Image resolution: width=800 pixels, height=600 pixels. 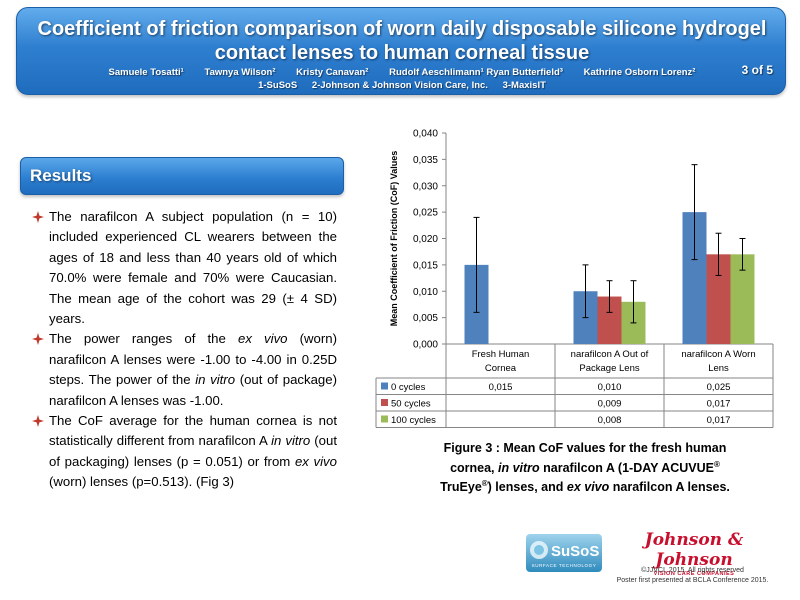 What do you see at coordinates (610, 404) in the screenshot?
I see `data-label: 0,009` at bounding box center [610, 404].